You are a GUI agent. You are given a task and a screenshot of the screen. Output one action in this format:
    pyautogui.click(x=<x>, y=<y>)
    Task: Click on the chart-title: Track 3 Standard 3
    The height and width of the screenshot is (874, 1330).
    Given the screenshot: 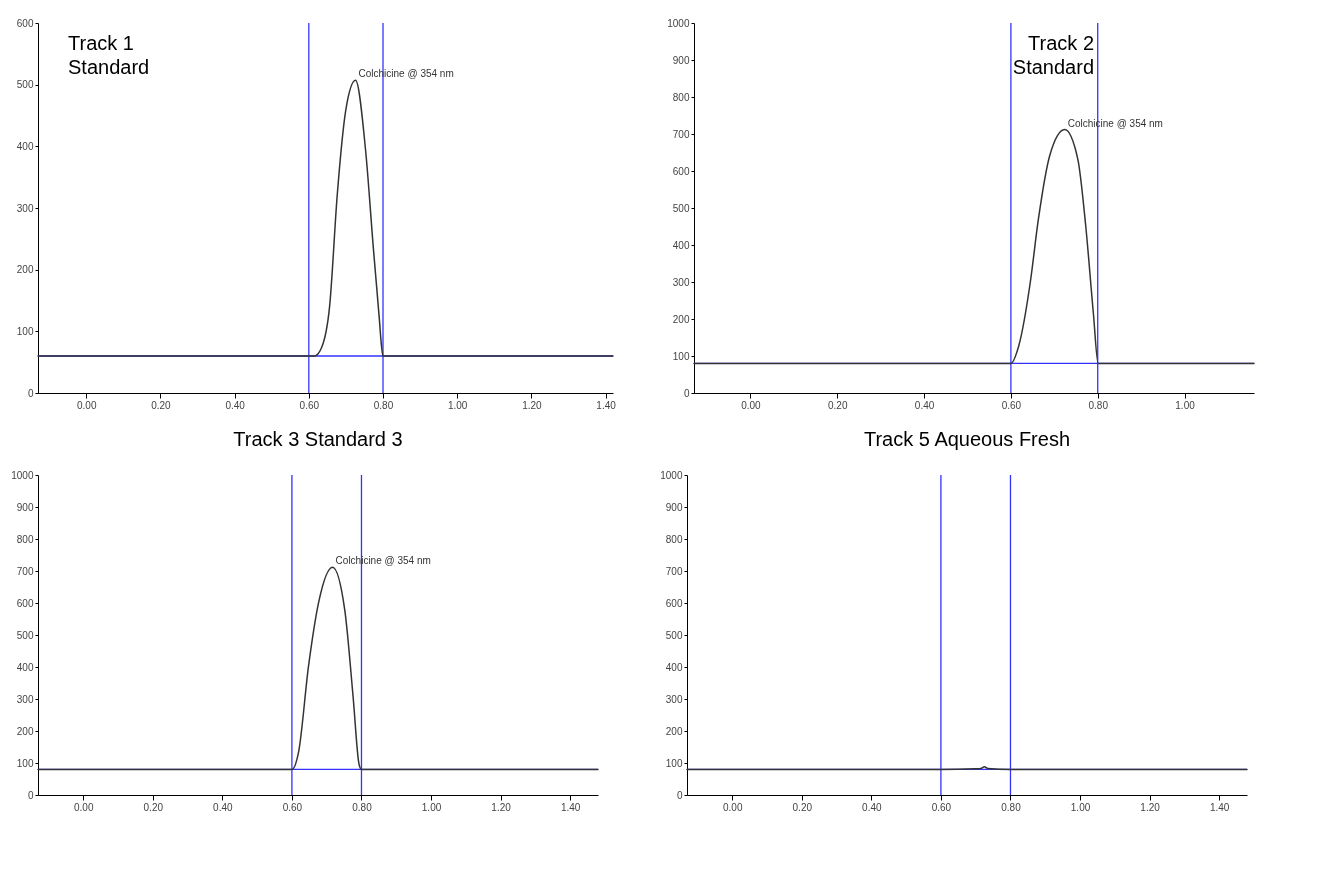 What is the action you would take?
    pyautogui.click(x=318, y=439)
    